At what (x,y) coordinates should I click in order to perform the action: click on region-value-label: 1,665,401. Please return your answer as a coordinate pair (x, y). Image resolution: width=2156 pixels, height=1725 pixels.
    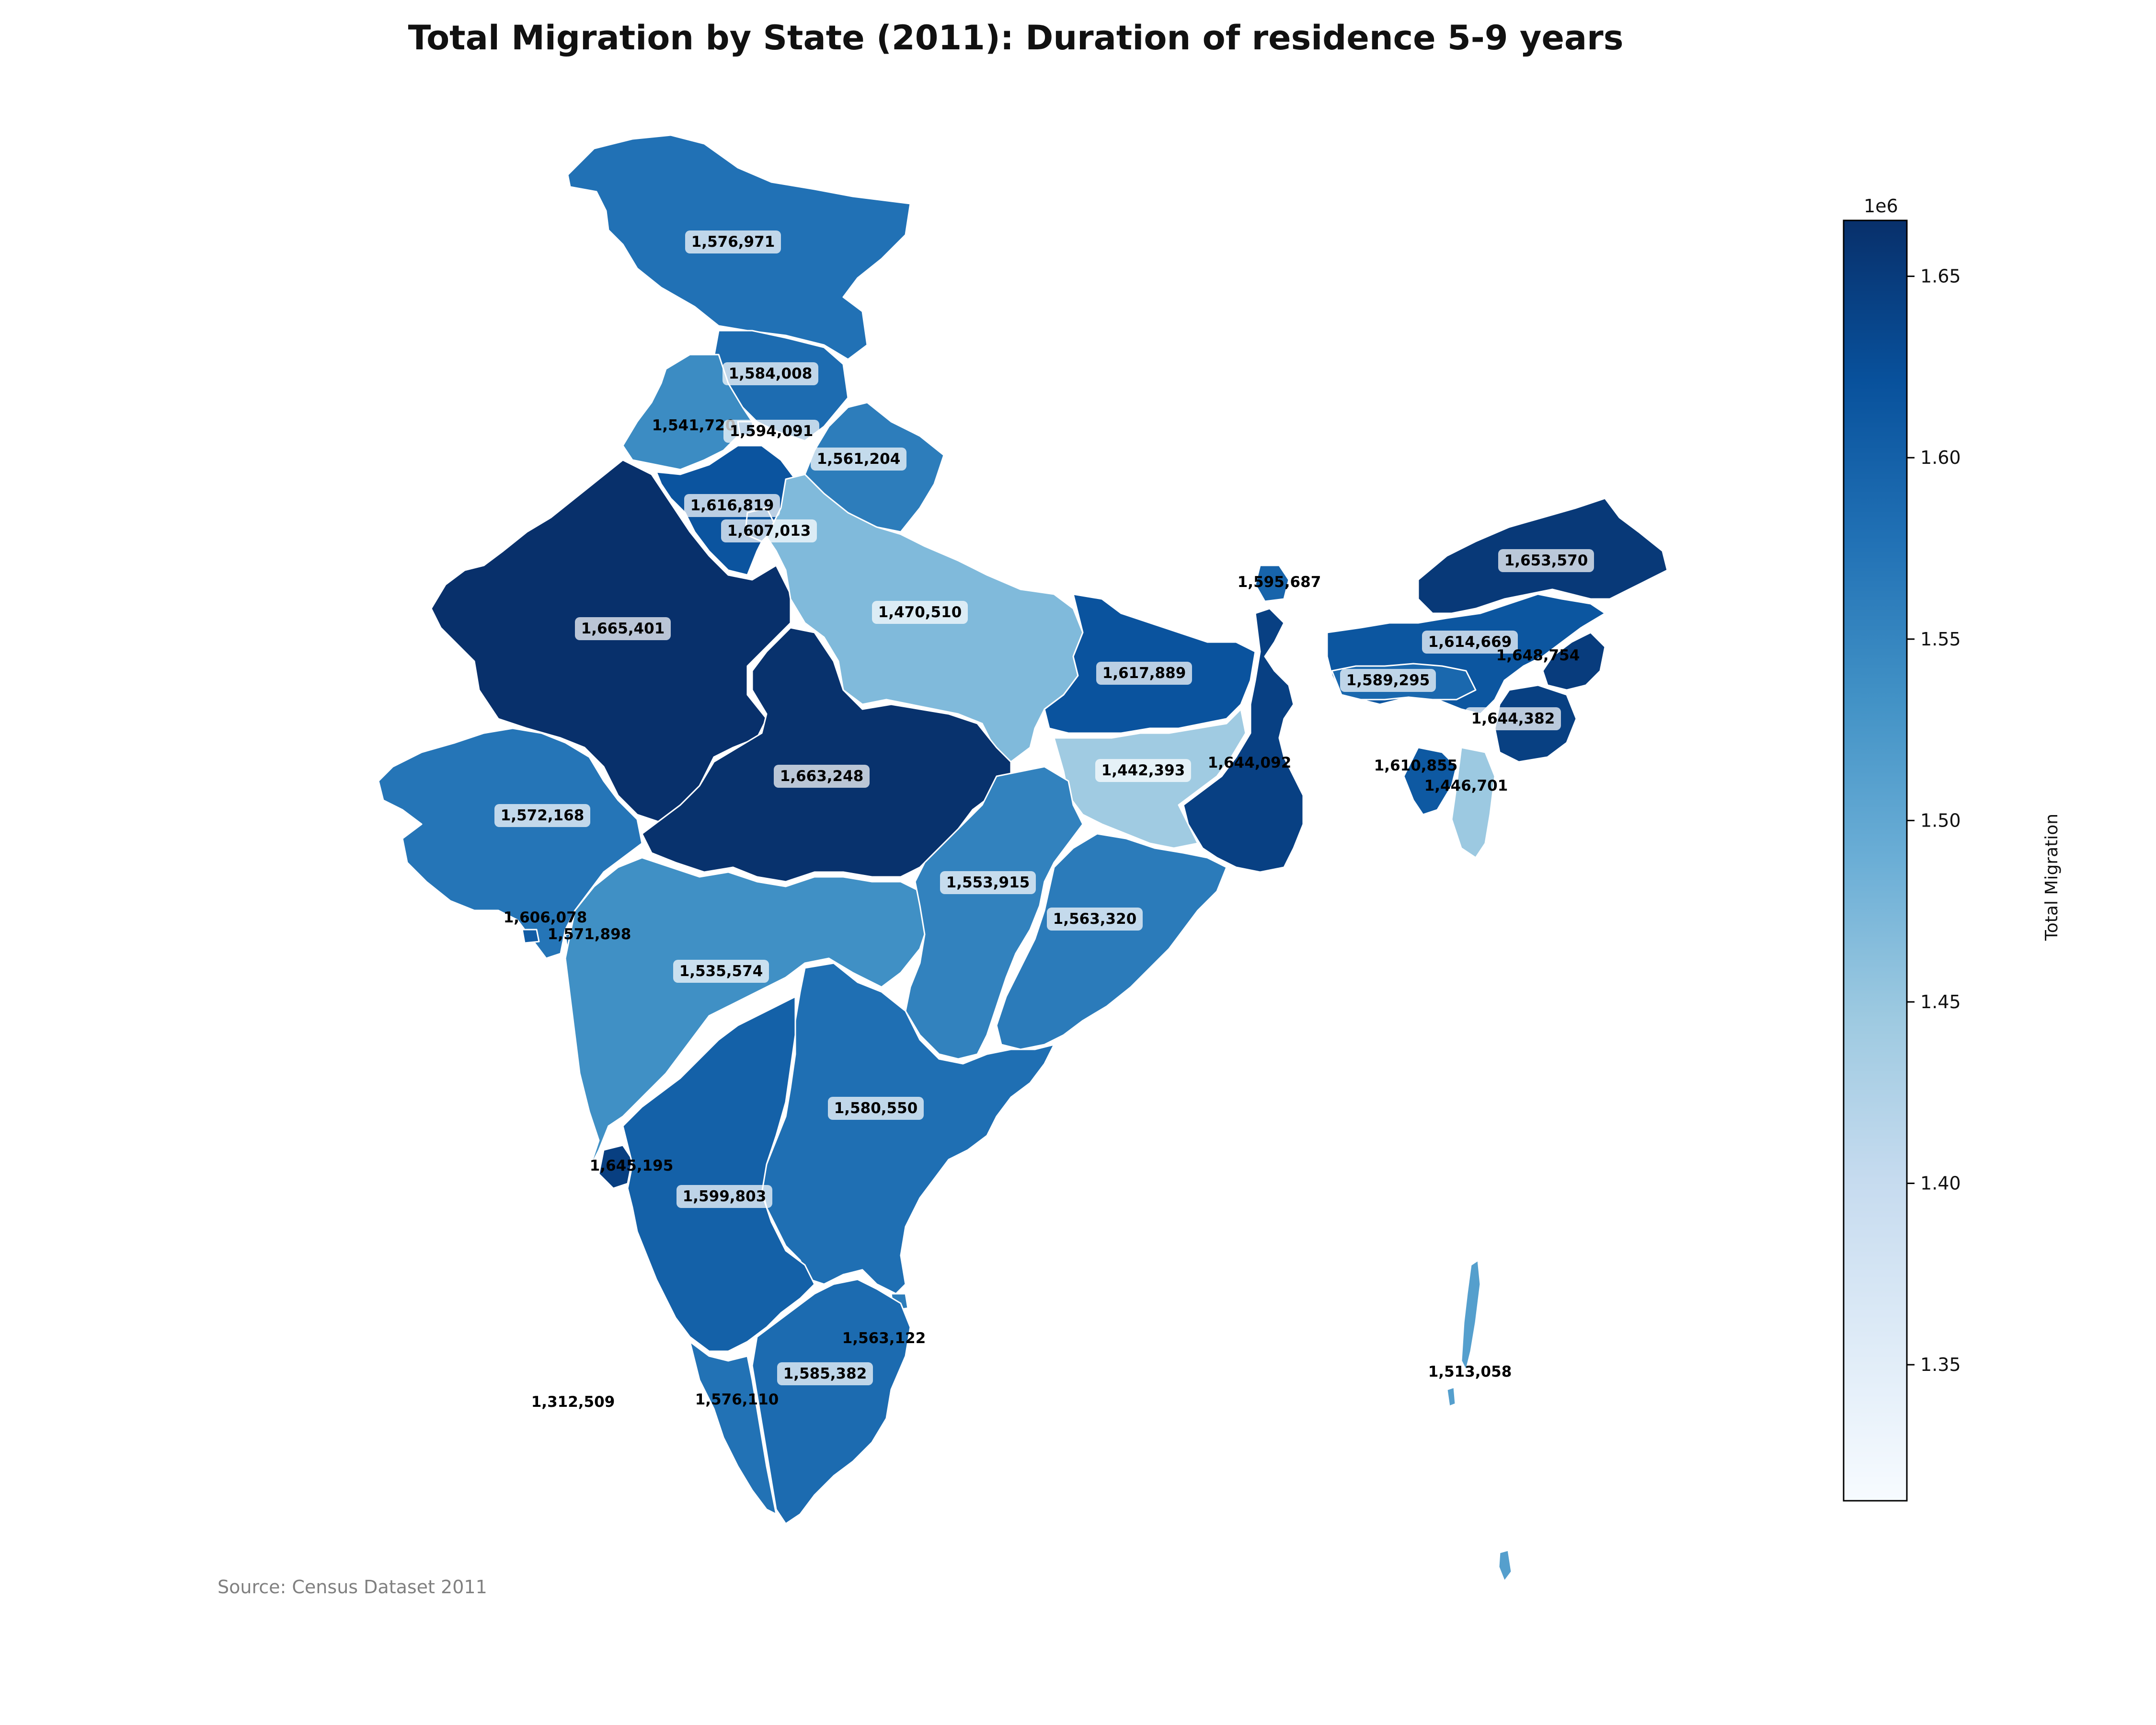
    Looking at the image, I should click on (623, 628).